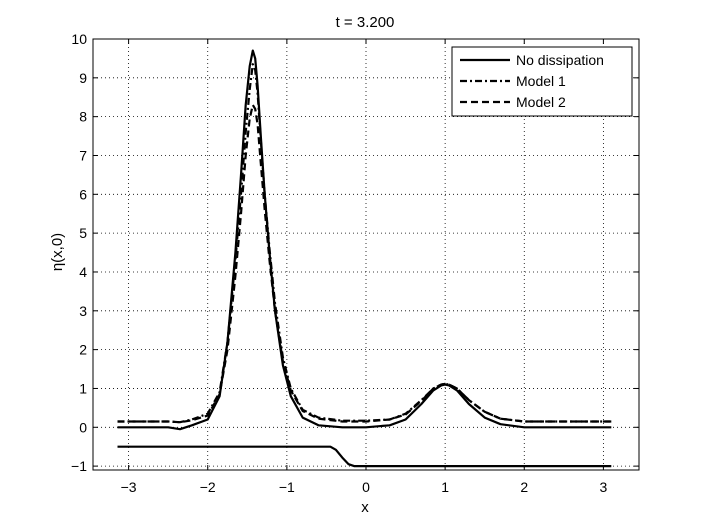  I want to click on legend: No dissipation Model 1 Model 2, so click(542, 81).